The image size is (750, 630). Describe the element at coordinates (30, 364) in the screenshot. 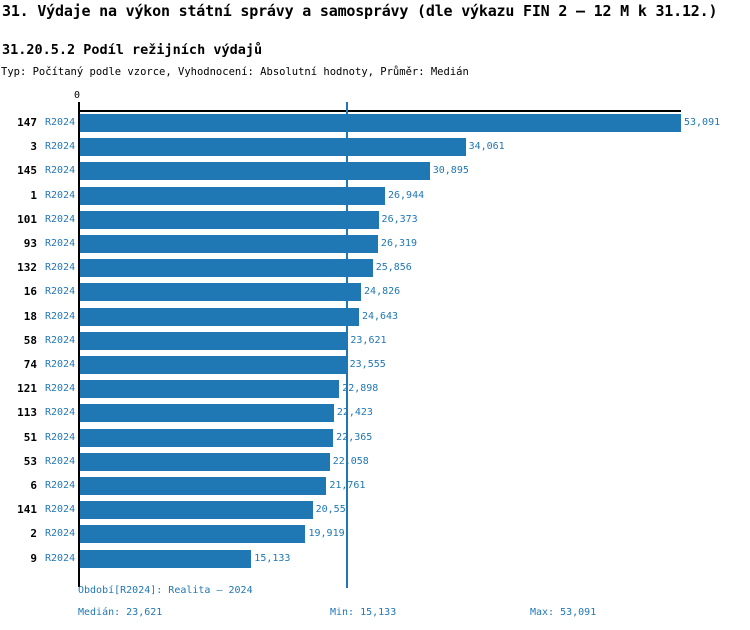

I see `row-rank-label: 74` at that location.